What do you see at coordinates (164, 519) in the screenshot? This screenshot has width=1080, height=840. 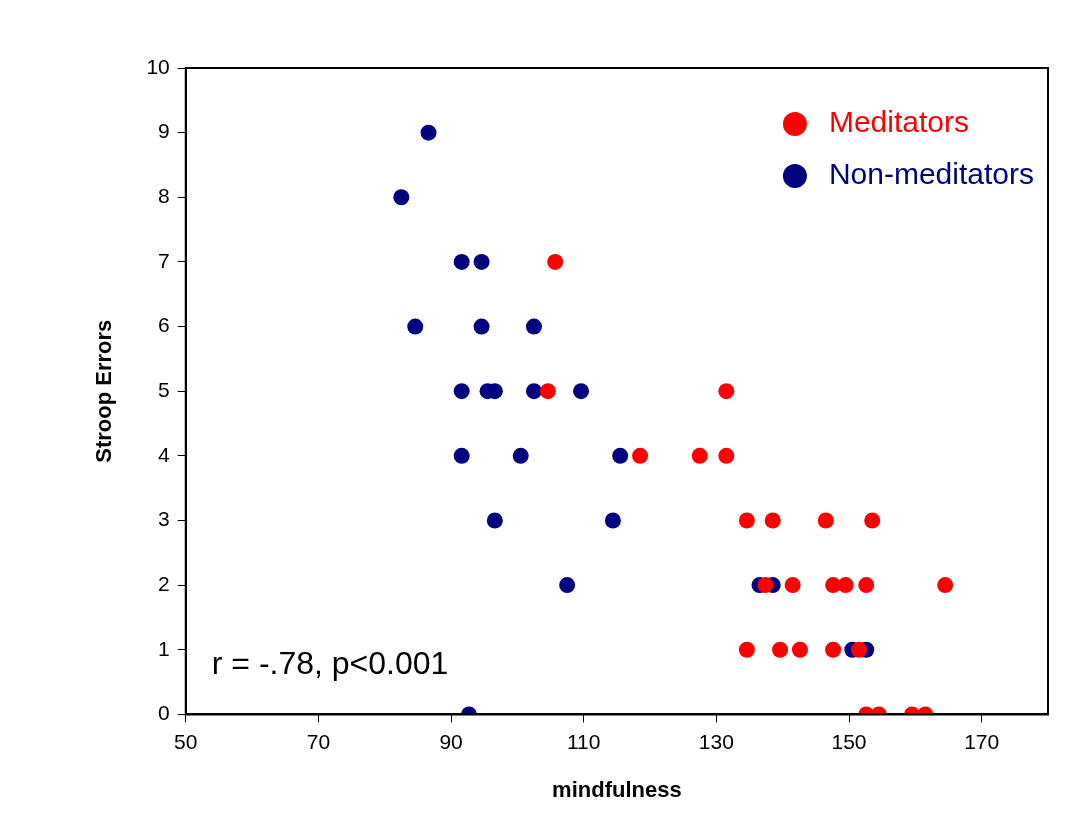 I see `y-tick-label: 3` at bounding box center [164, 519].